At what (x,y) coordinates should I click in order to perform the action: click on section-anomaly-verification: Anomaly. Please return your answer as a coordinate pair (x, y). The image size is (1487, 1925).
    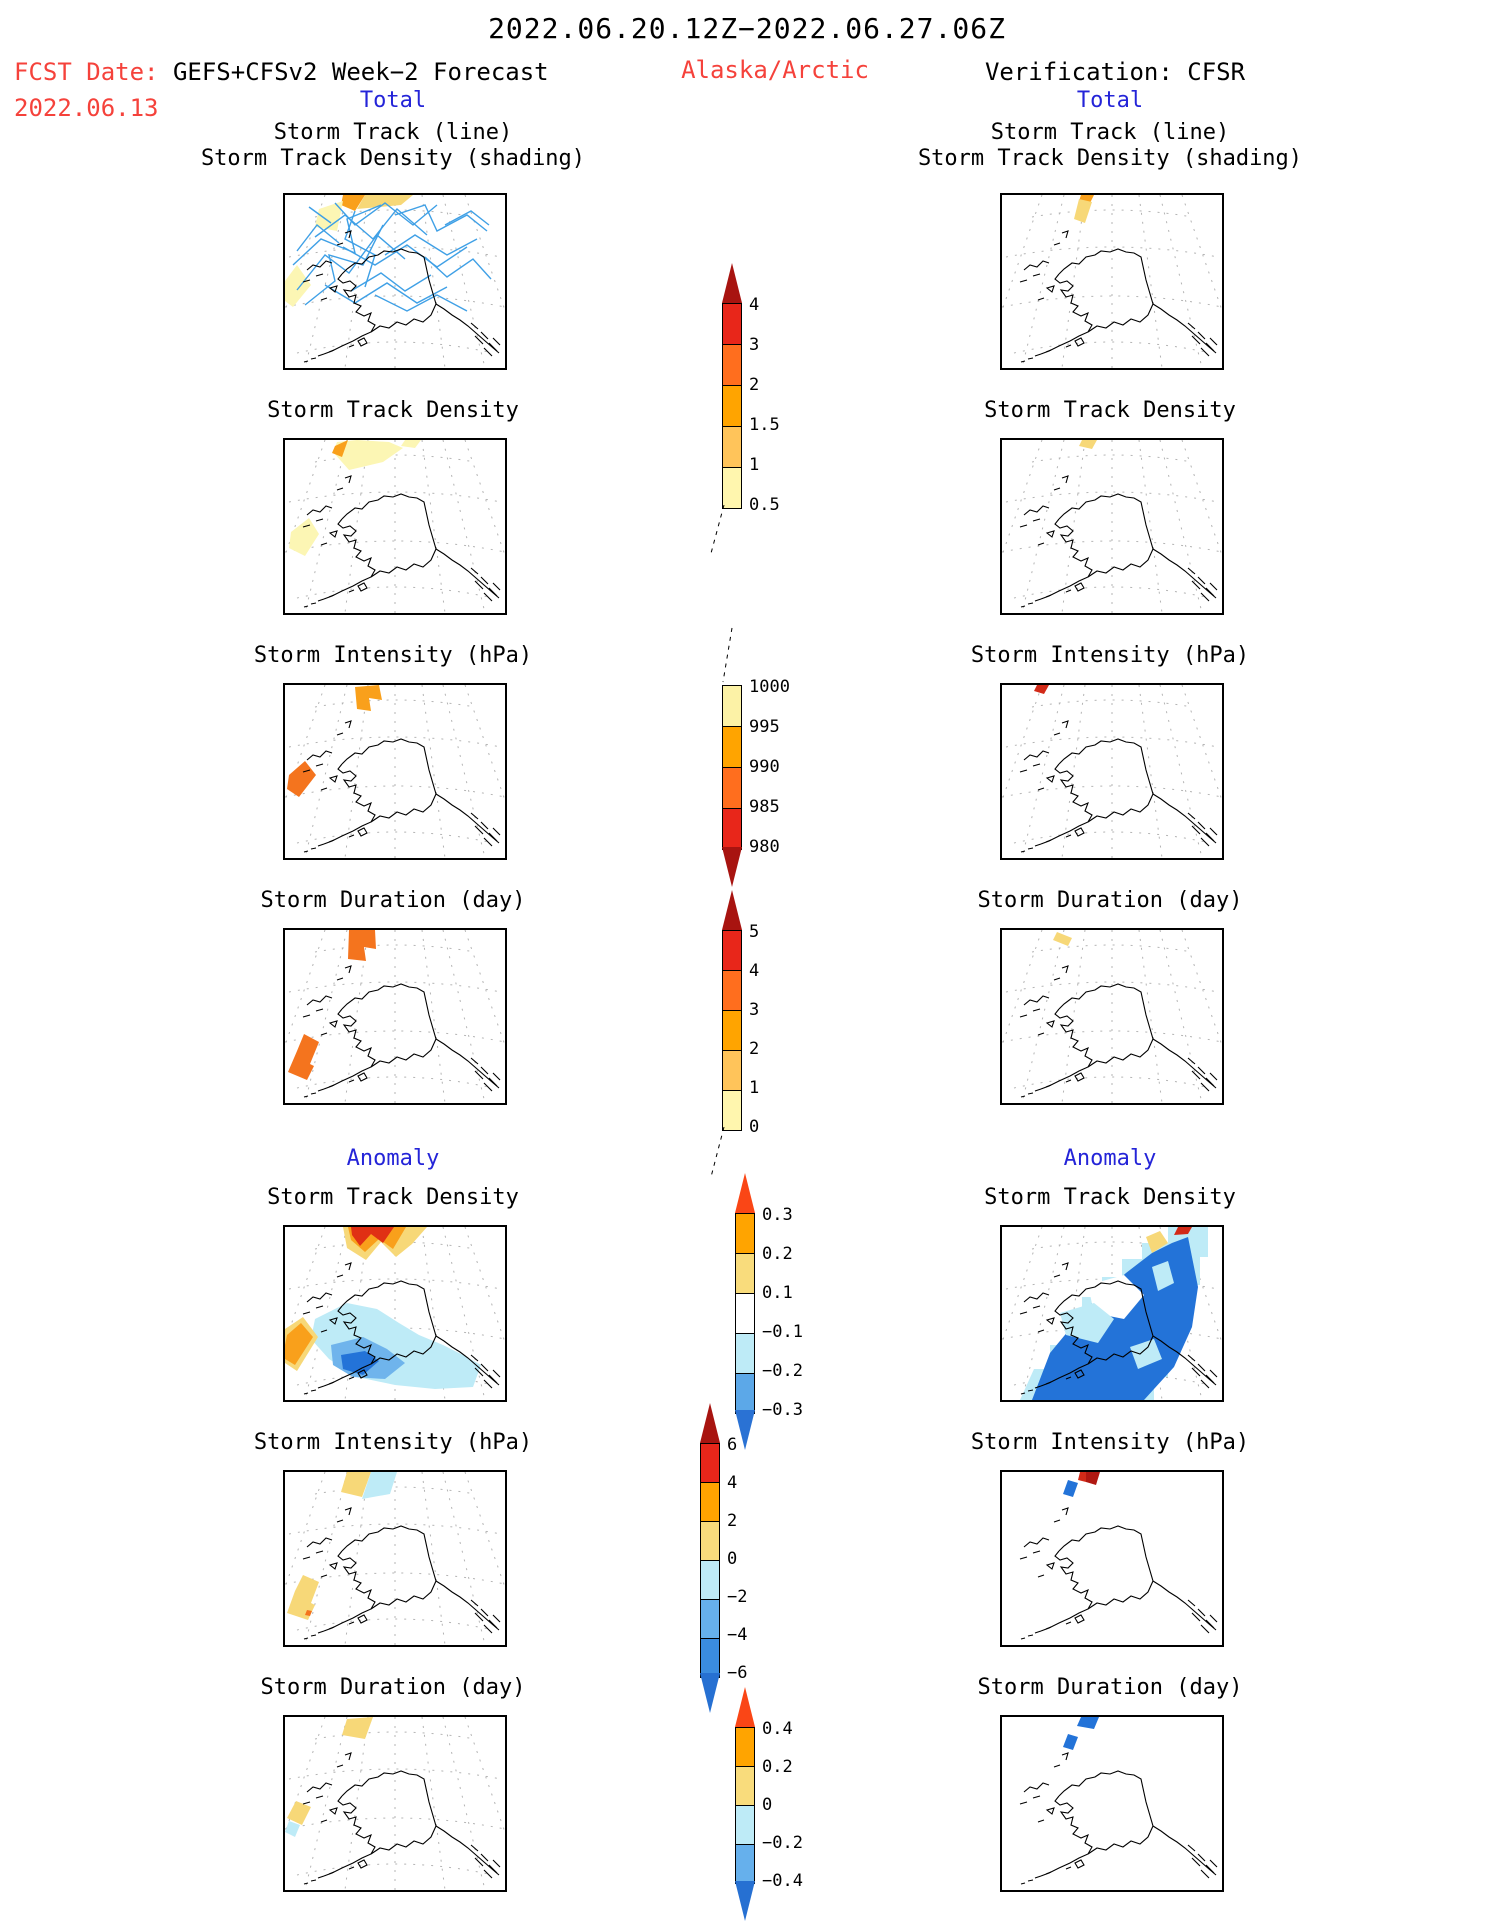
    Looking at the image, I should click on (1110, 1158).